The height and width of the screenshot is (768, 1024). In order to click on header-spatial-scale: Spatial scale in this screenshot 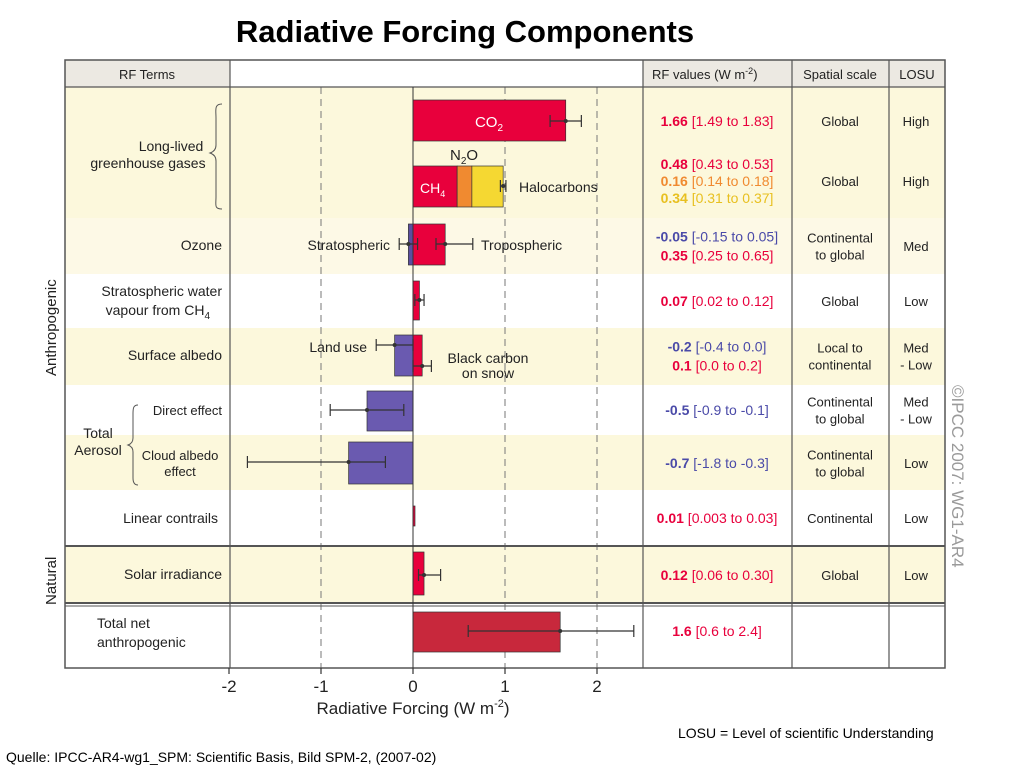, I will do `click(840, 74)`.